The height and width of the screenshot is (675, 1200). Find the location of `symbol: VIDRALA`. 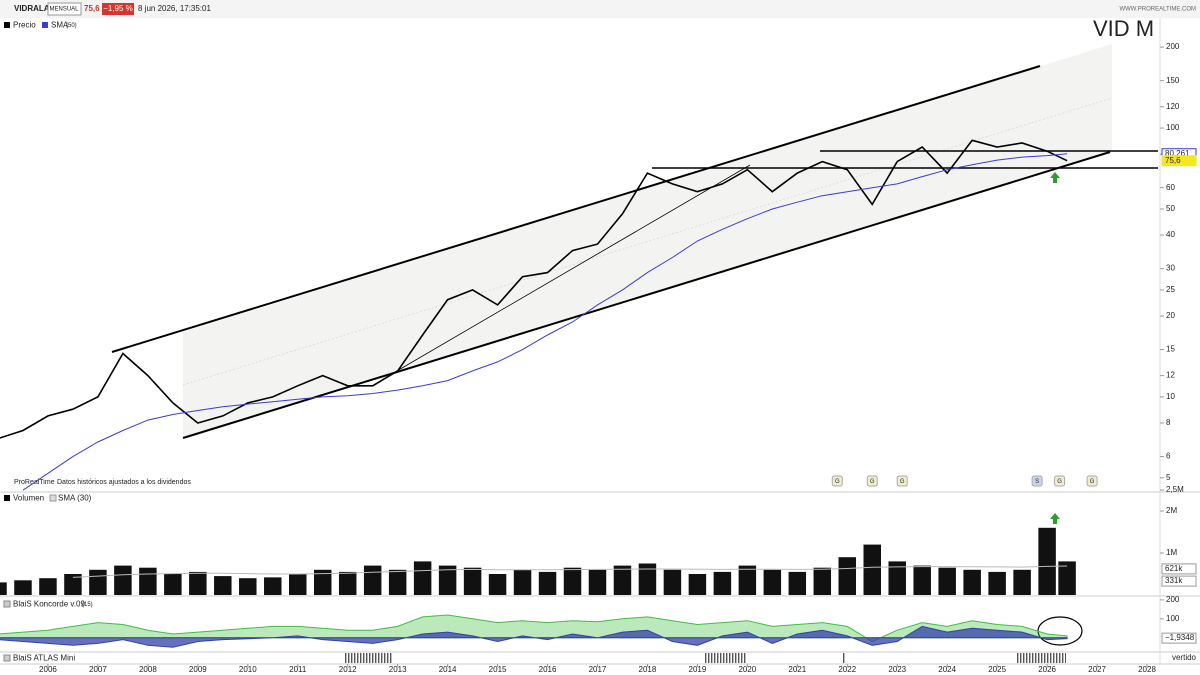

symbol: VIDRALA is located at coordinates (32, 8).